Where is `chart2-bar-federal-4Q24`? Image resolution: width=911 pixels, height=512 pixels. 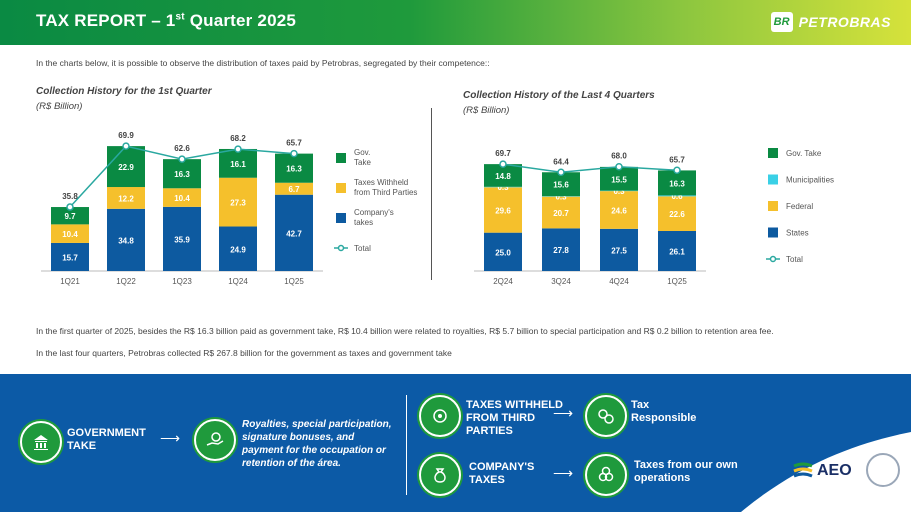
chart2-bar-federal-4Q24 is located at coordinates (619, 210).